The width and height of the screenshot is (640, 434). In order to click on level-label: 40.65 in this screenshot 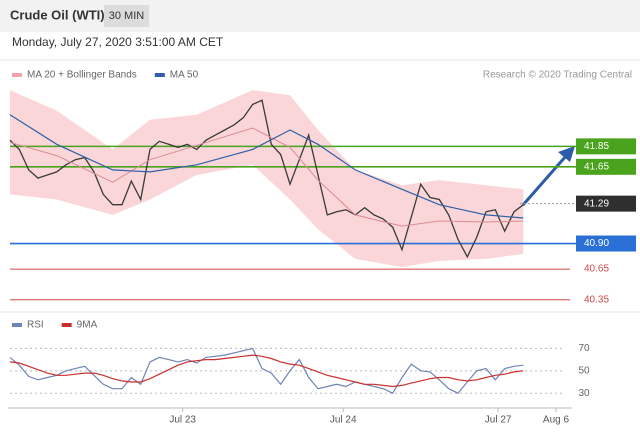, I will do `click(596, 269)`.